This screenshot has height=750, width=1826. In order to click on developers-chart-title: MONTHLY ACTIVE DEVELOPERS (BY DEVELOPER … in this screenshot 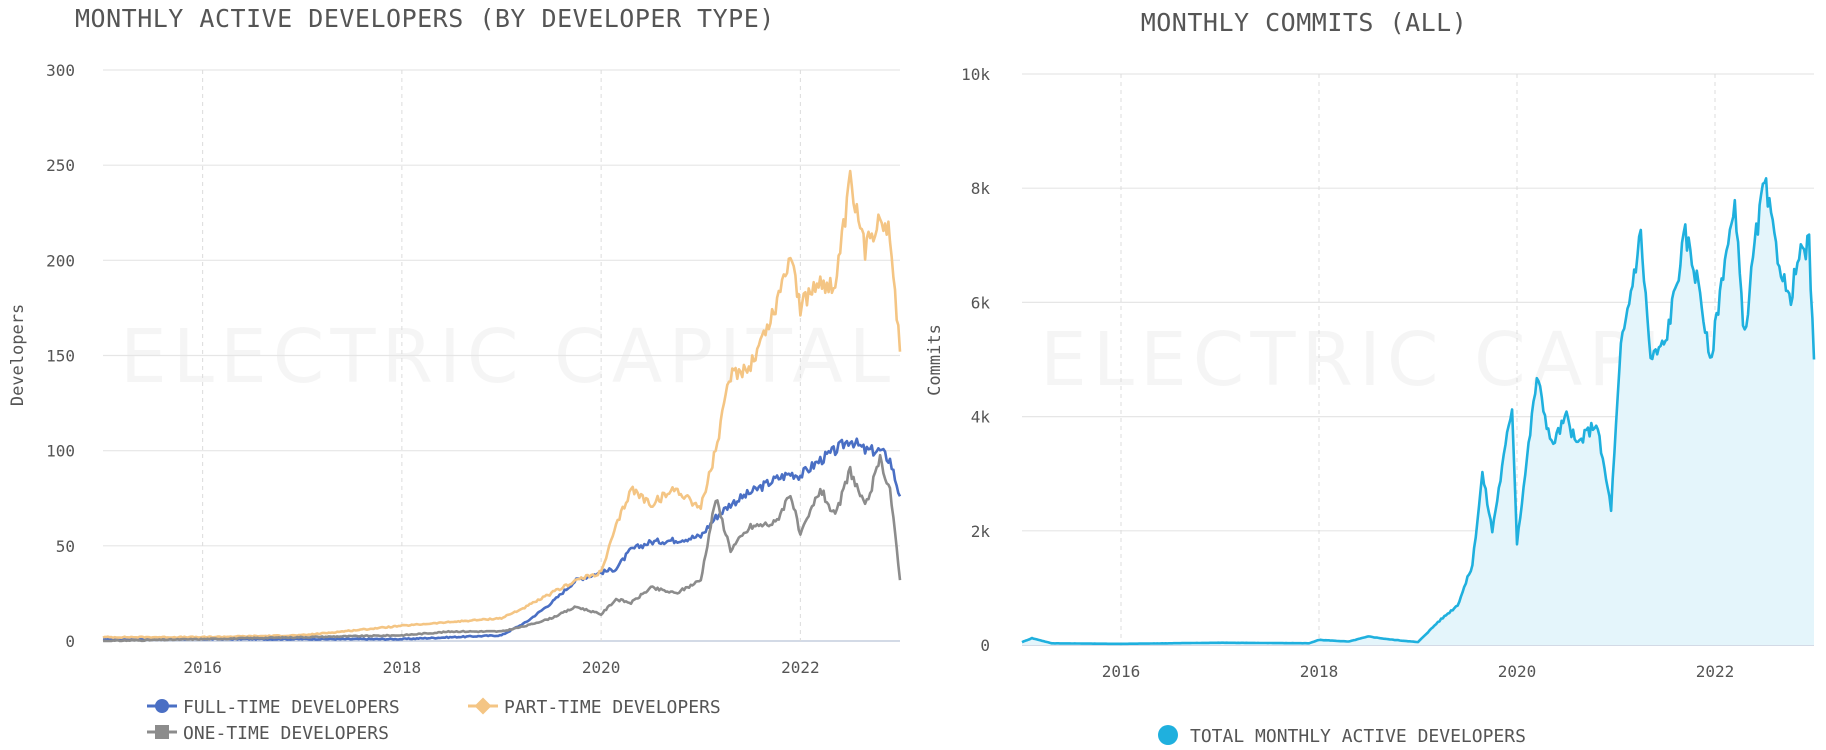, I will do `click(425, 18)`.